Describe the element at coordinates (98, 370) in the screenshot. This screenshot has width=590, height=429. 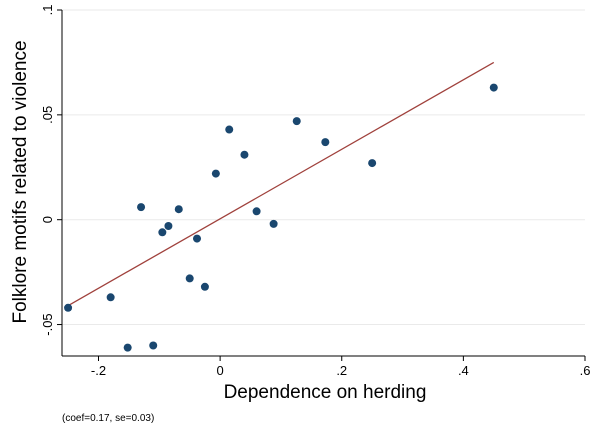
I see `x-tick-label: -.2` at that location.